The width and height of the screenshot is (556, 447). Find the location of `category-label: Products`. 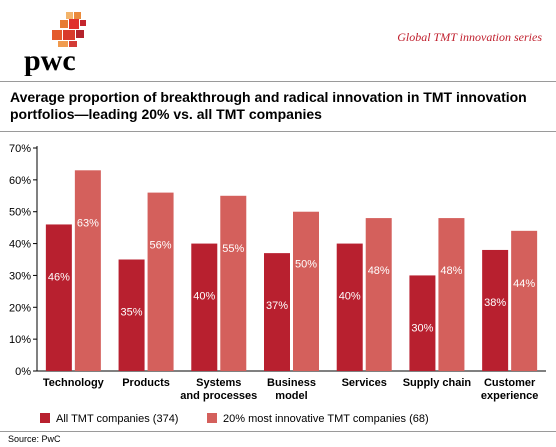

category-label: Products is located at coordinates (146, 383).